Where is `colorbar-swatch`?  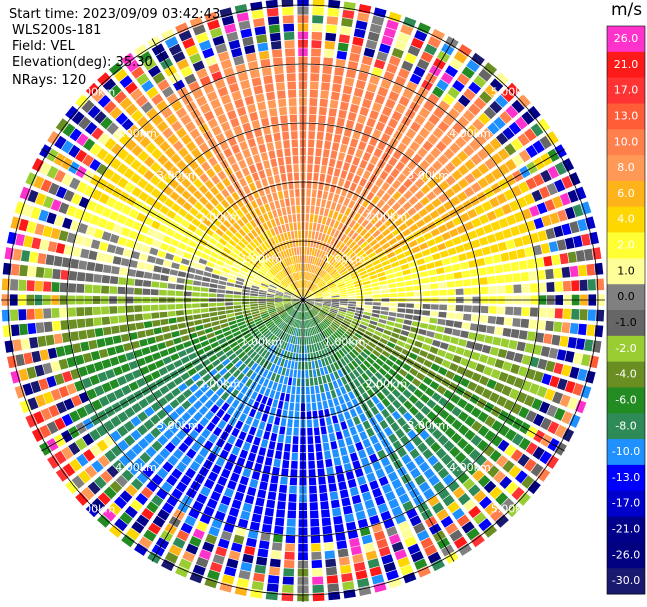
colorbar-swatch is located at coordinates (626, 349).